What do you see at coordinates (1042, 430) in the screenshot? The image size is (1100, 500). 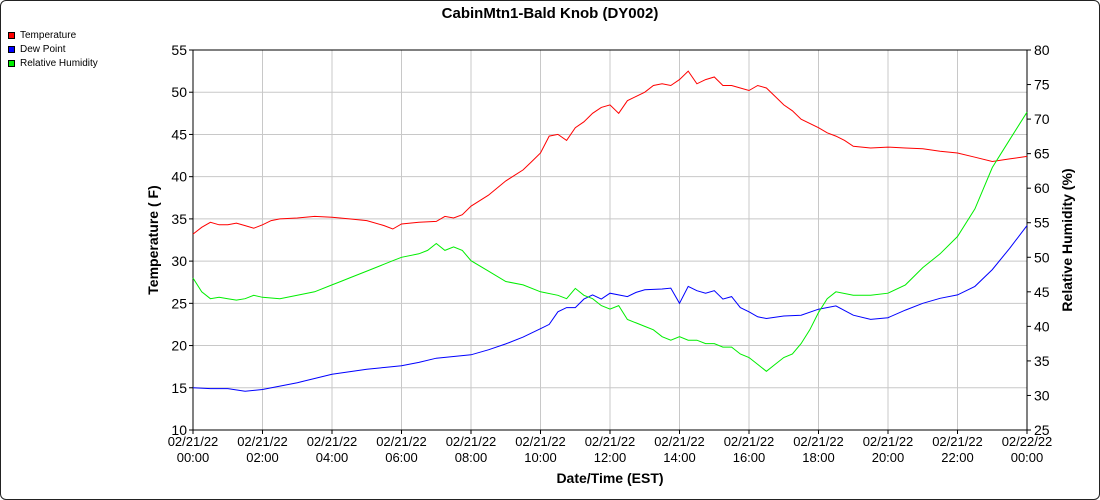 I see `y-tick-label-right: 25` at bounding box center [1042, 430].